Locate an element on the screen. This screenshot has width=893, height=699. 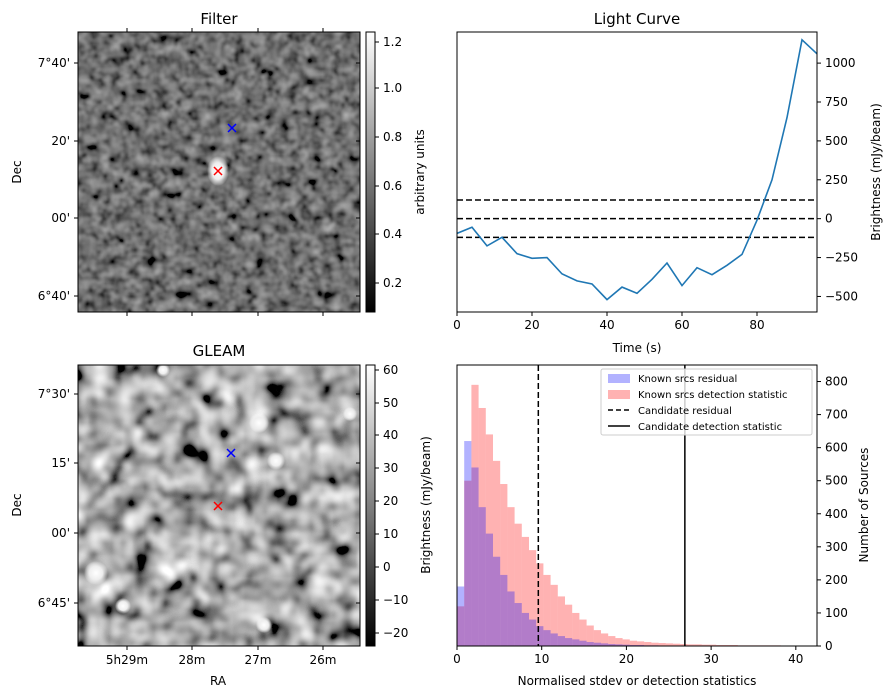
gleam-cb-tick-6: 0 is located at coordinates (387, 567).